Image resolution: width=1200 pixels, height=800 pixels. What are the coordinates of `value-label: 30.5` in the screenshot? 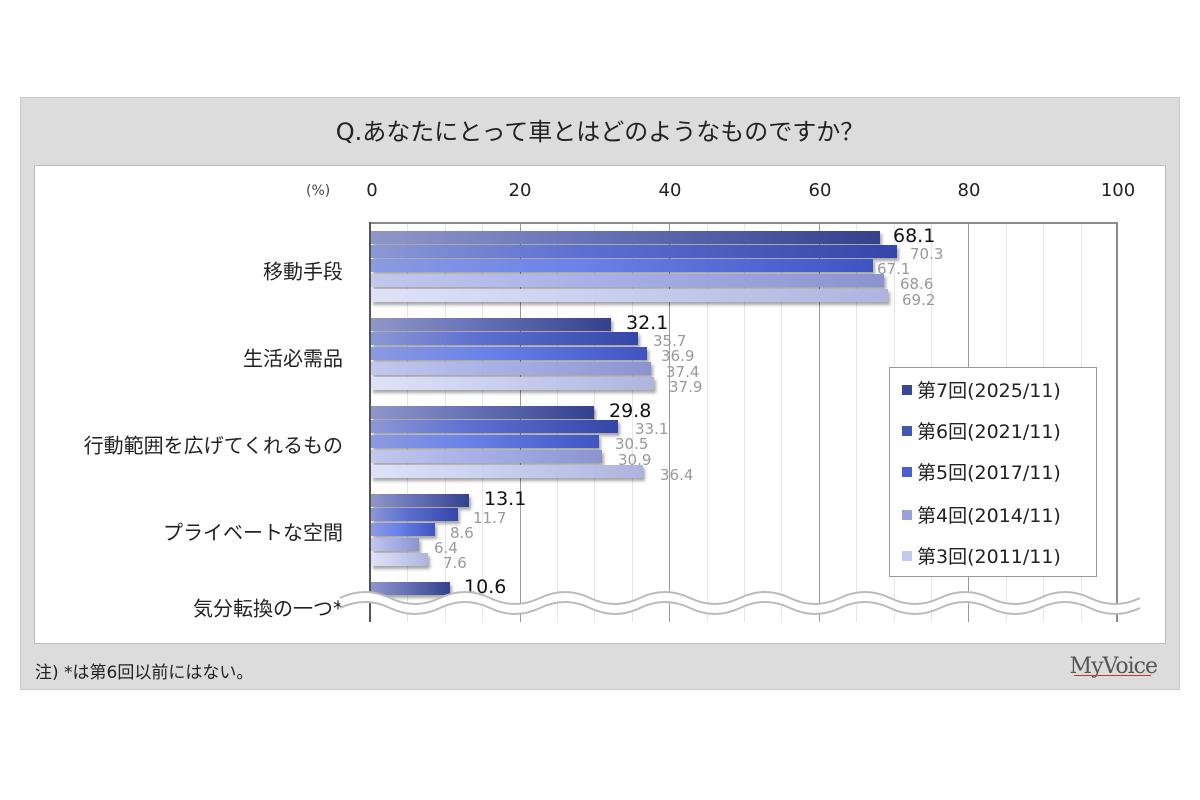 It's located at (632, 444).